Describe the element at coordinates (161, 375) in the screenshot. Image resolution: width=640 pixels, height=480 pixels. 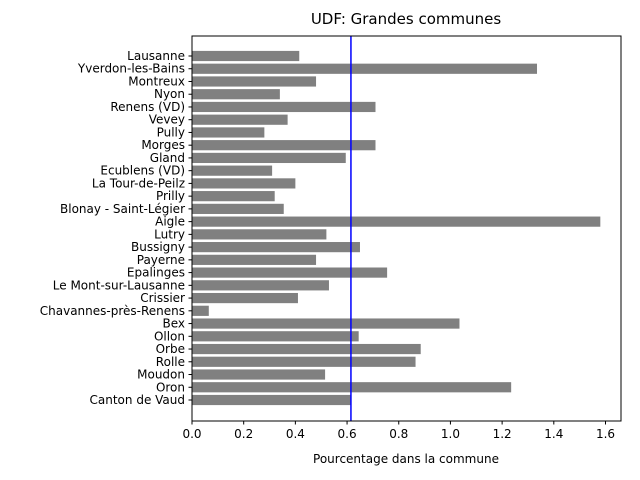
I see `category-label-25: Moudon` at that location.